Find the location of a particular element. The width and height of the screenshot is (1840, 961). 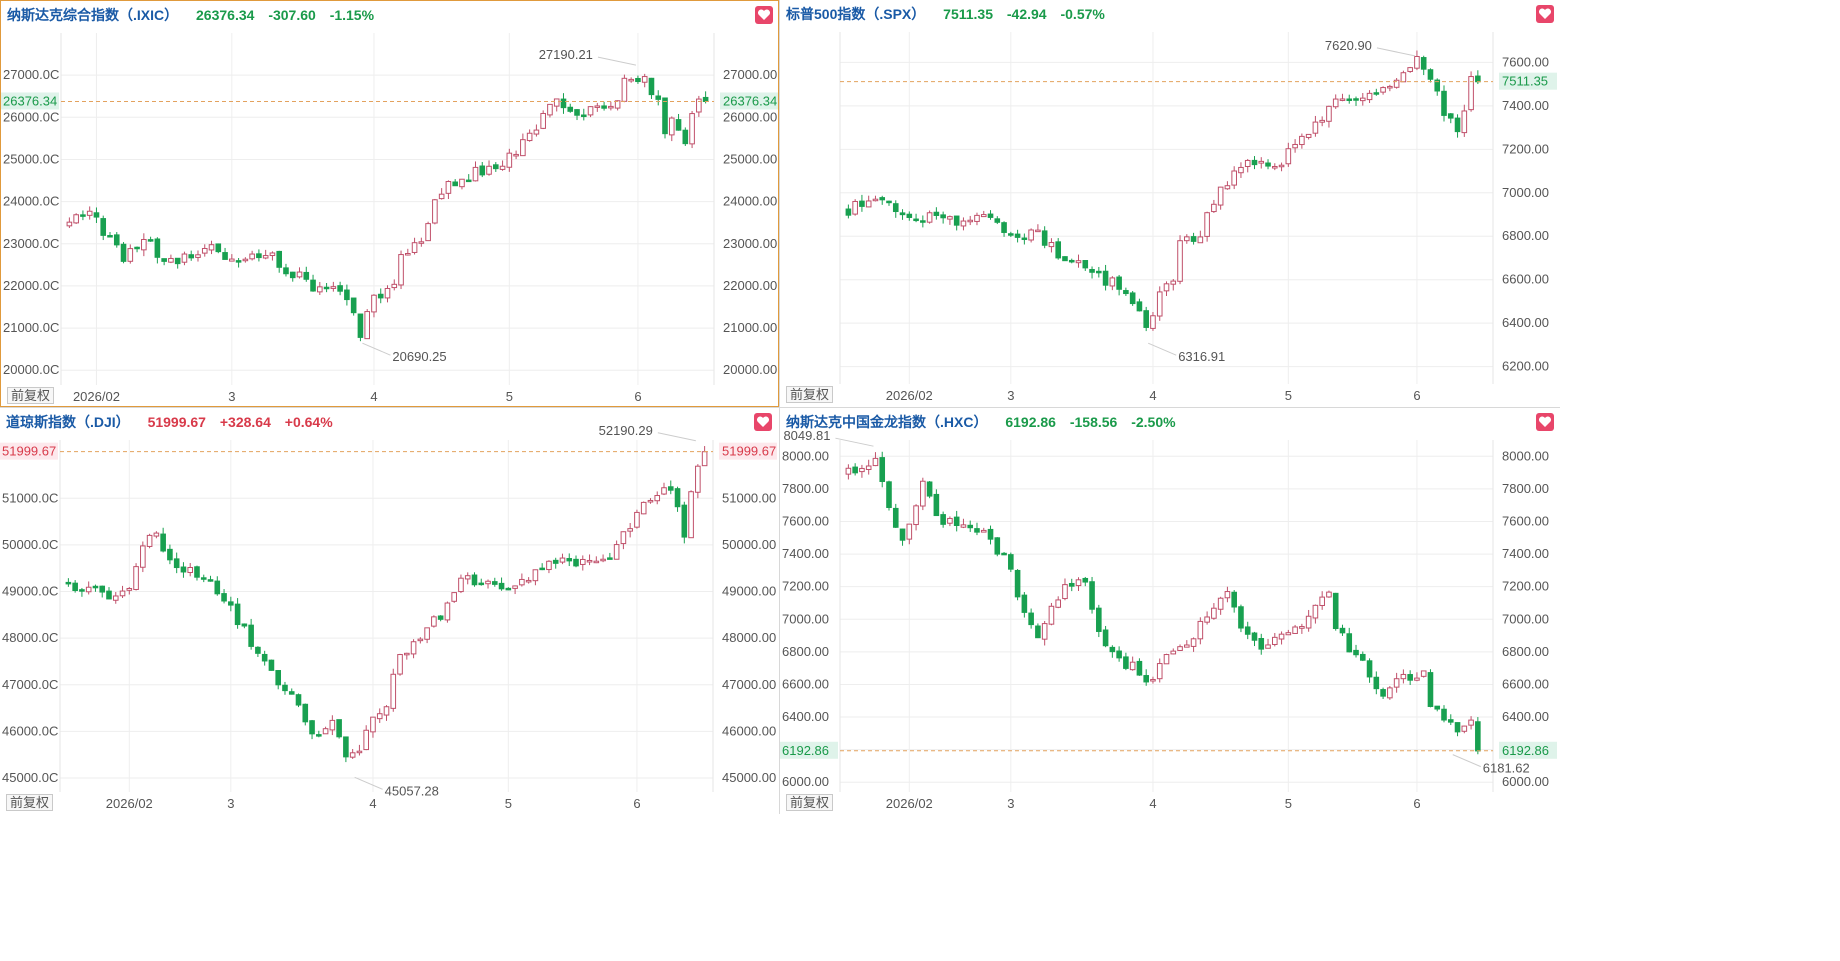

last-price-tag-right is located at coordinates (749, 101).